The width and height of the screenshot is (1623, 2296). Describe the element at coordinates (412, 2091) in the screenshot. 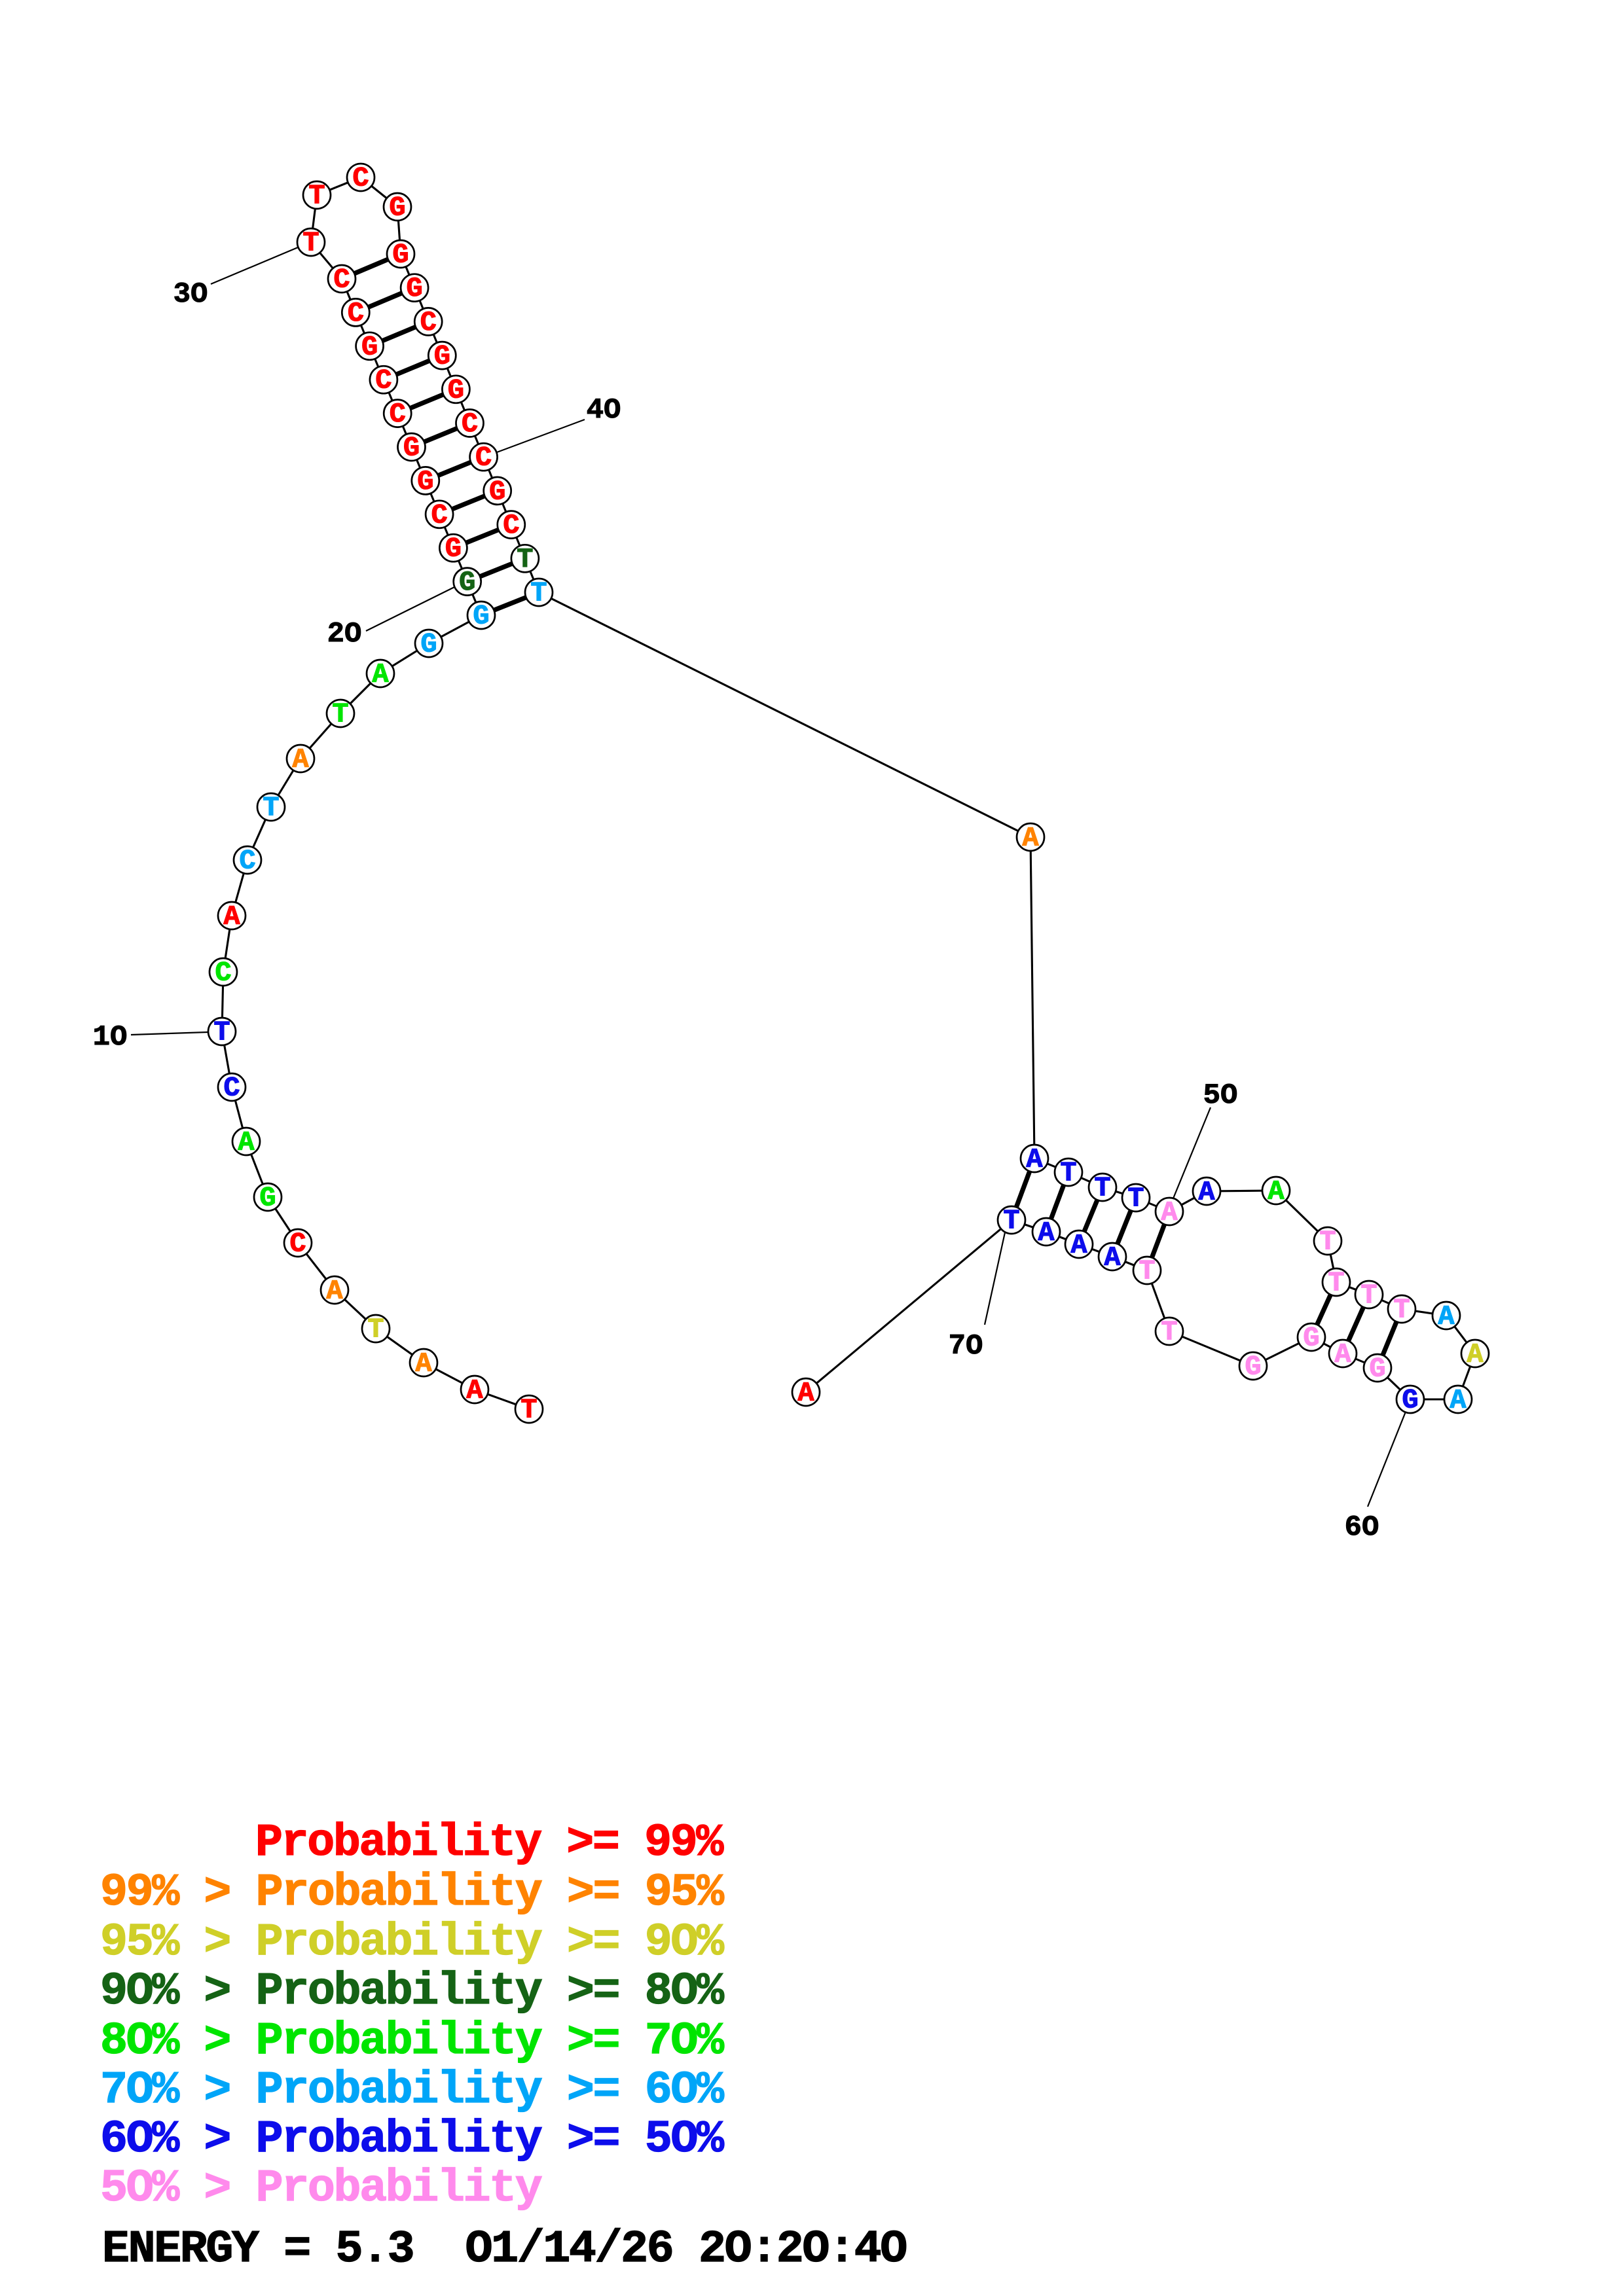

I see `svg-text: 7O% > Probability >= 6O%` at that location.